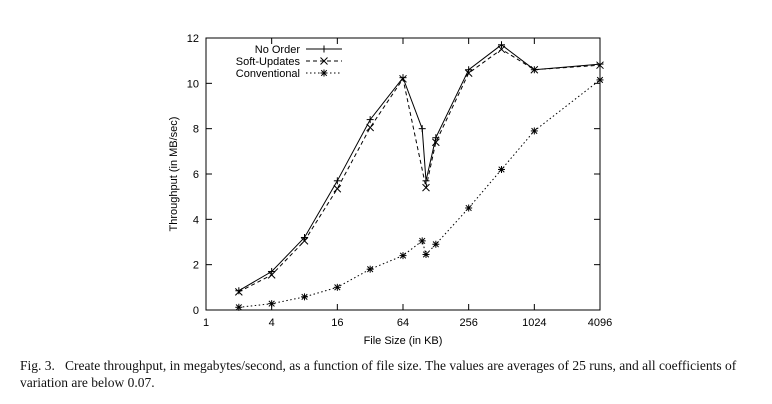 This screenshot has width=772, height=404. What do you see at coordinates (196, 220) in the screenshot?
I see `y-tick-label: 4` at bounding box center [196, 220].